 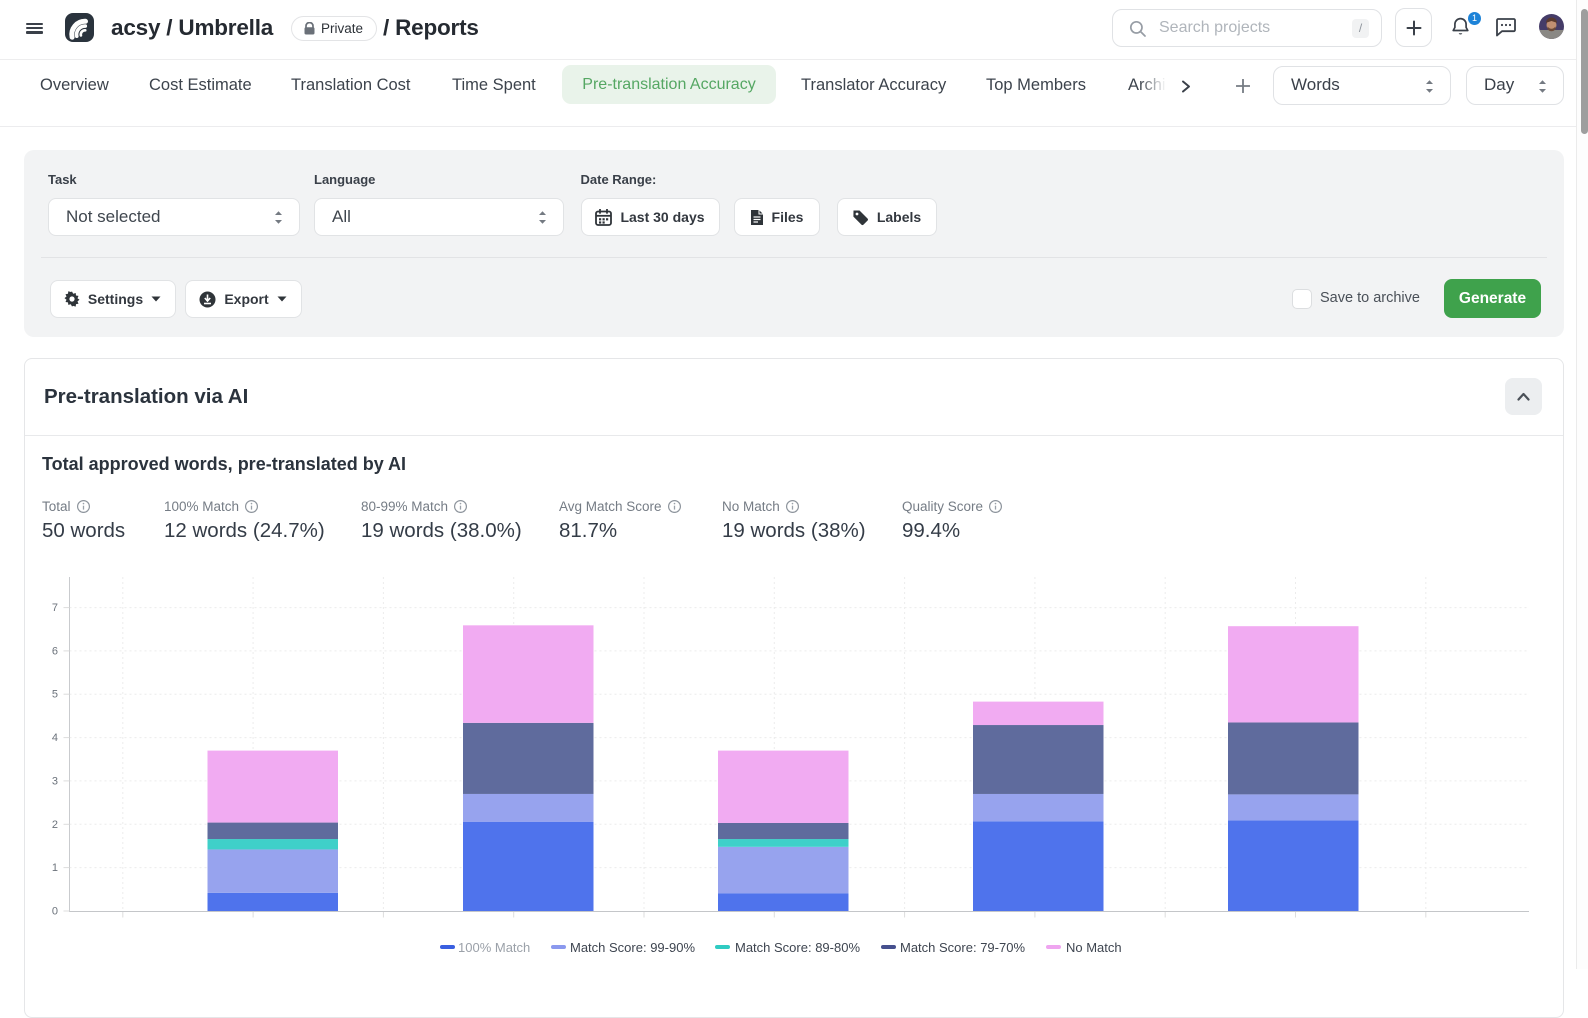 I want to click on svg-text: 5, so click(x=55, y=695).